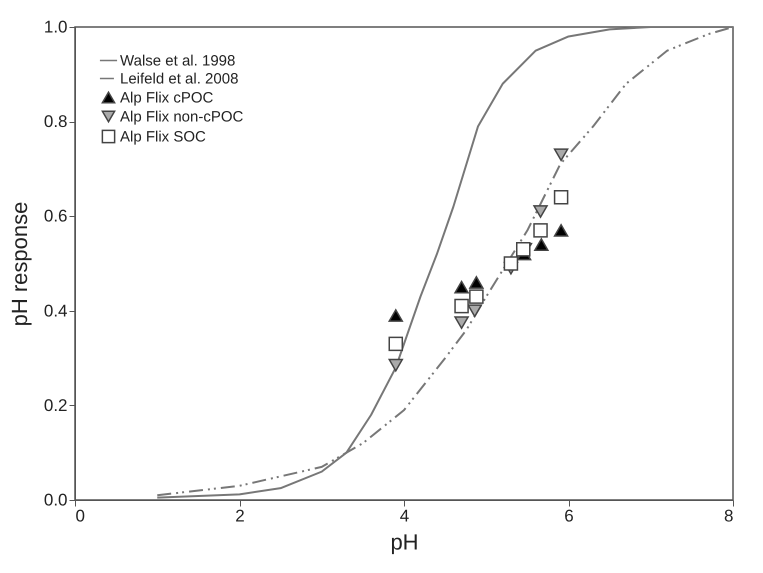  Describe the element at coordinates (163, 137) in the screenshot. I see `legend-label: Alp Flix SOC` at that location.